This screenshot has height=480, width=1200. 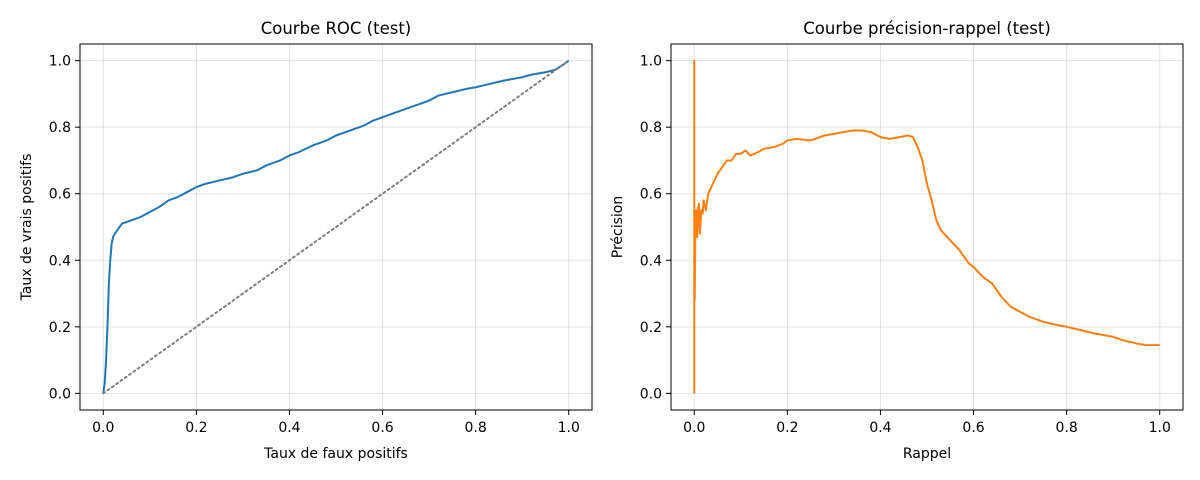 I want to click on chart-title: Courbe ROC (test), so click(x=336, y=28).